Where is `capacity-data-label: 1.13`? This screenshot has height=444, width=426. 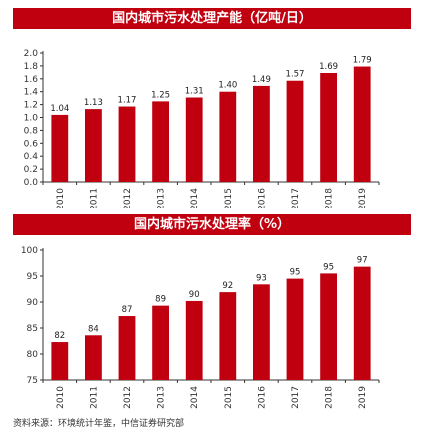
capacity-data-label: 1.13 is located at coordinates (93, 103).